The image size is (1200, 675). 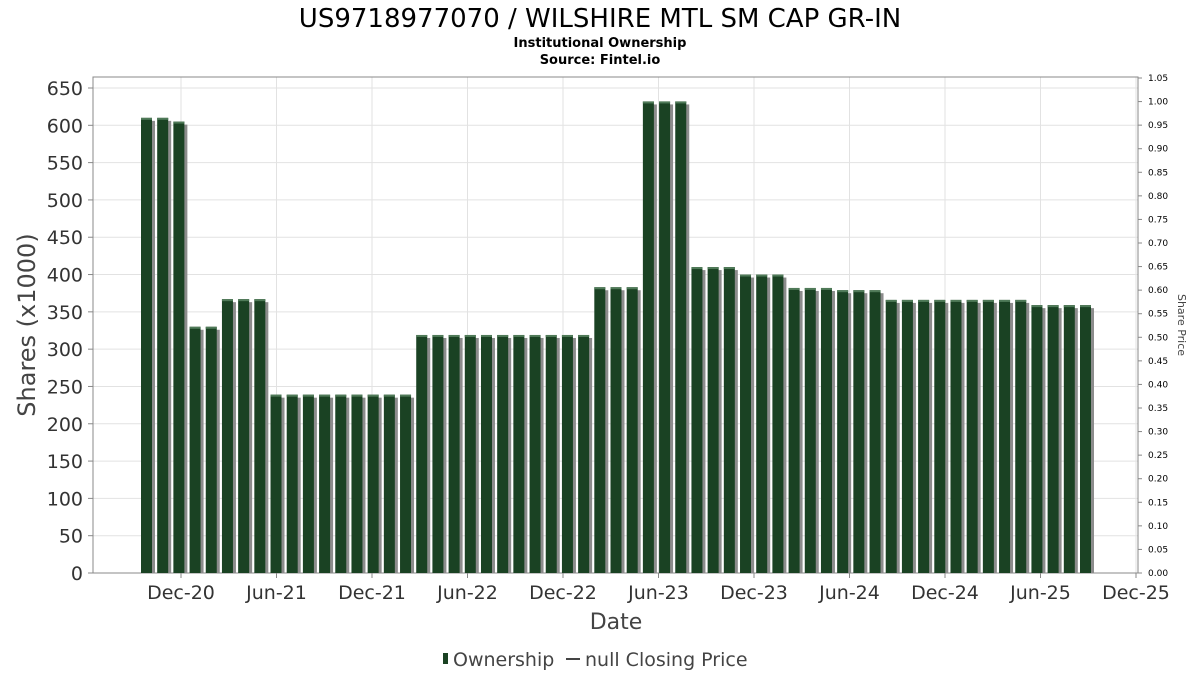 What do you see at coordinates (1158, 103) in the screenshot?
I see `y2-tick-label: 1.00` at bounding box center [1158, 103].